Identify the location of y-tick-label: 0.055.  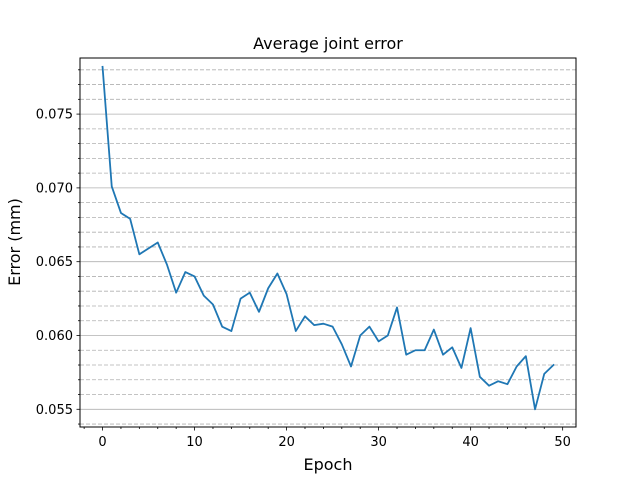
(54, 410).